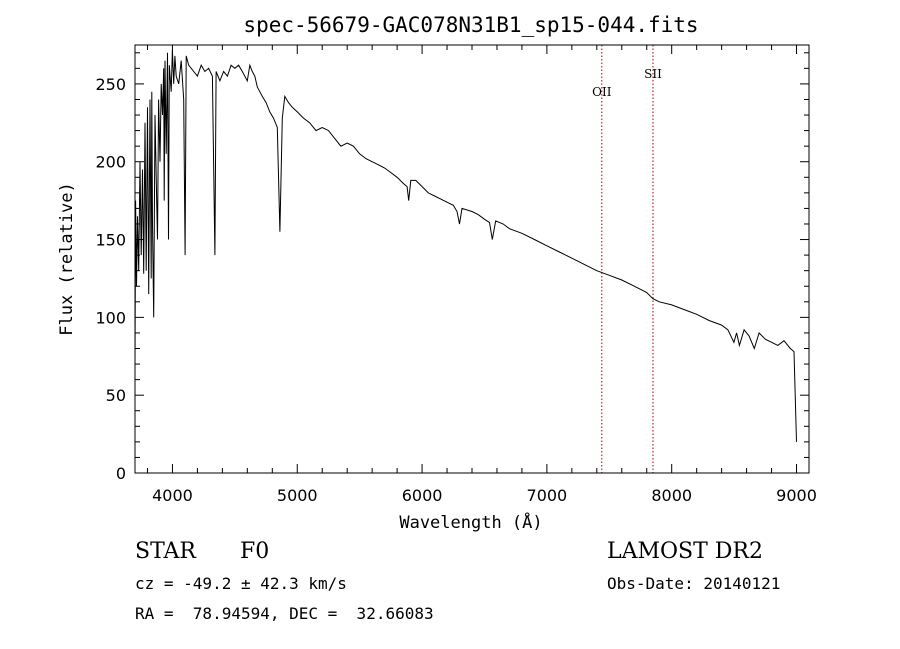 Image resolution: width=900 pixels, height=649 pixels. What do you see at coordinates (297, 495) in the screenshot?
I see `x-tick-label: 5000` at bounding box center [297, 495].